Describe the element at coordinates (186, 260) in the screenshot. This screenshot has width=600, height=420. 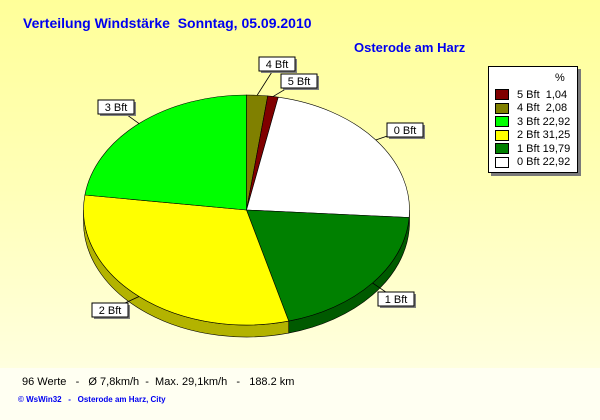
I see `pie-slice-2-bft` at that location.